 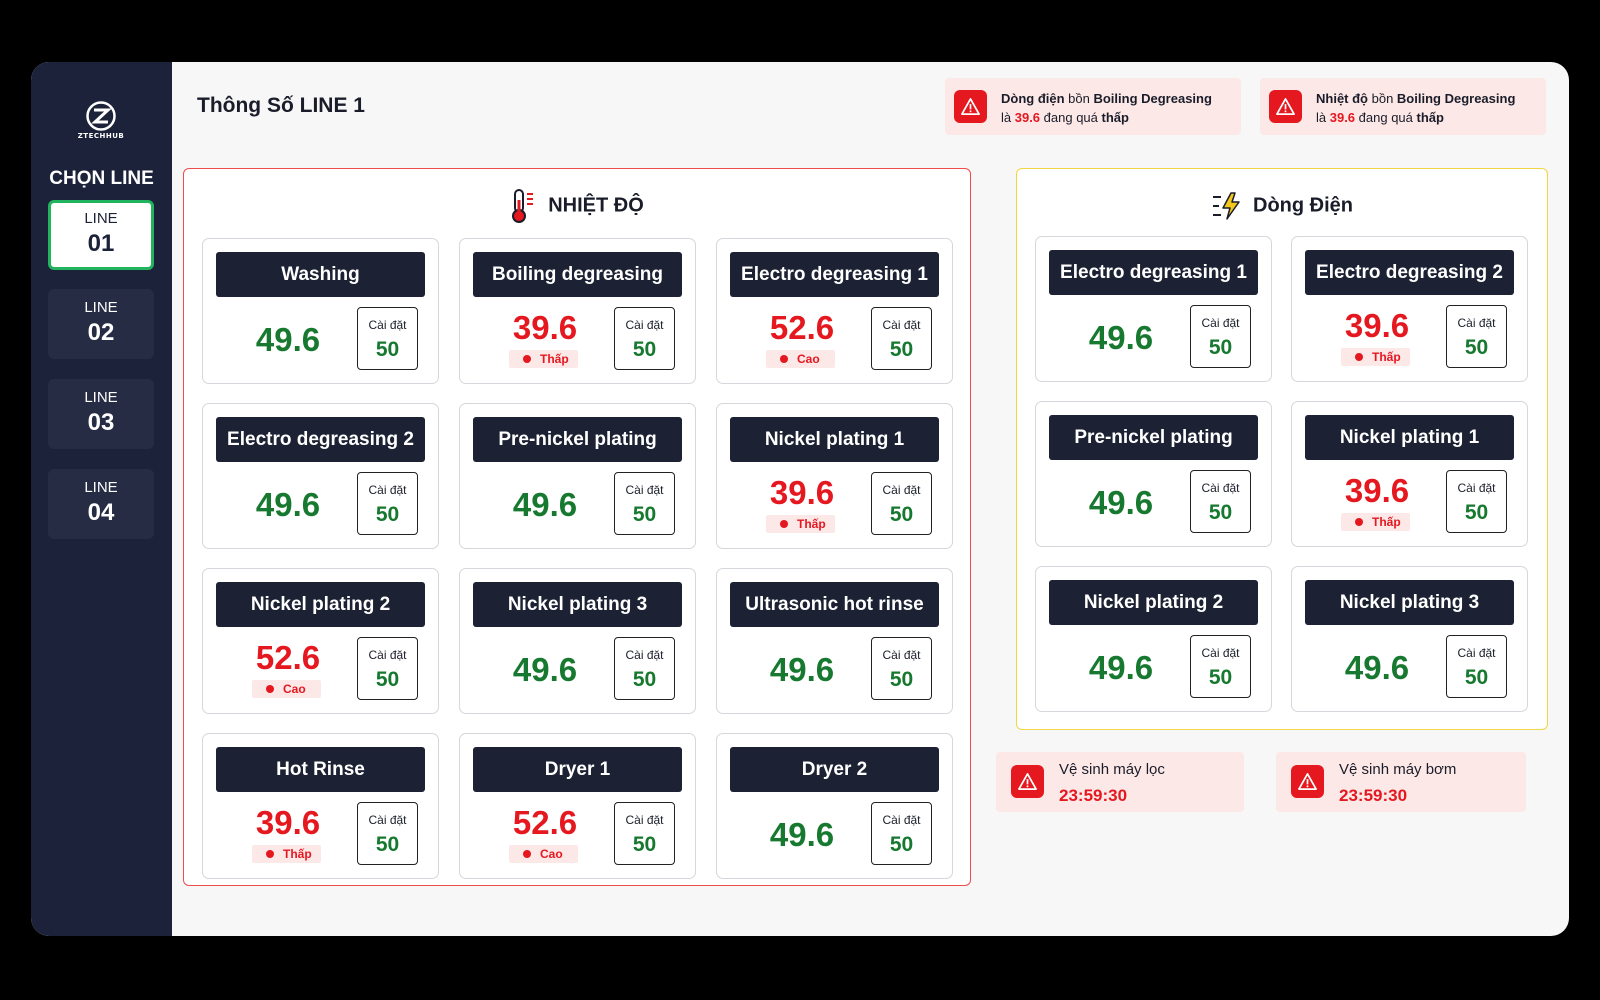 I want to click on metric-card: Dryer 1 52.6 Cao Cài đặt 50, so click(x=577, y=806).